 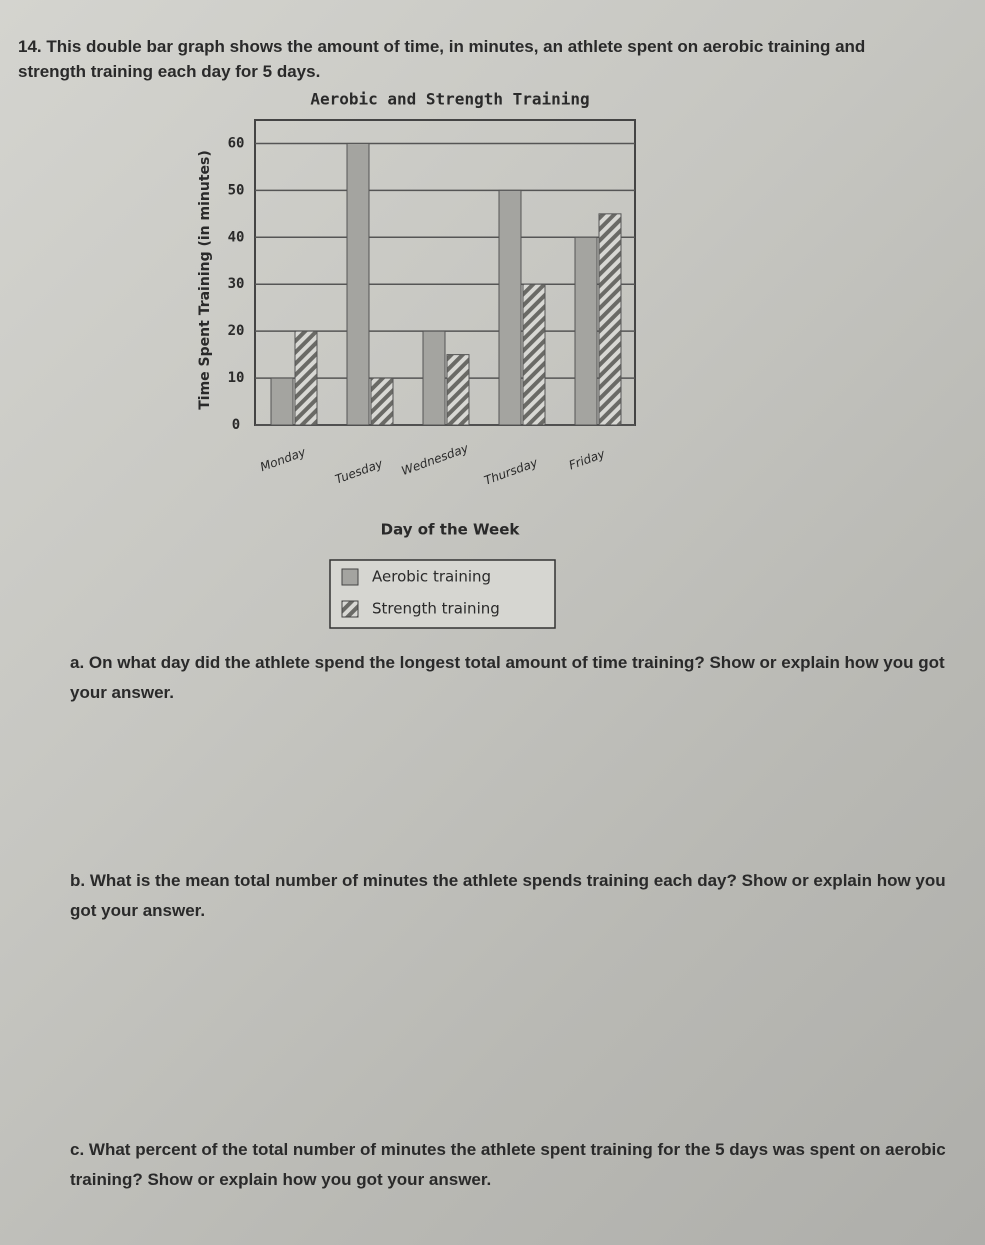 I want to click on y-tick-label: 10, so click(x=236, y=378).